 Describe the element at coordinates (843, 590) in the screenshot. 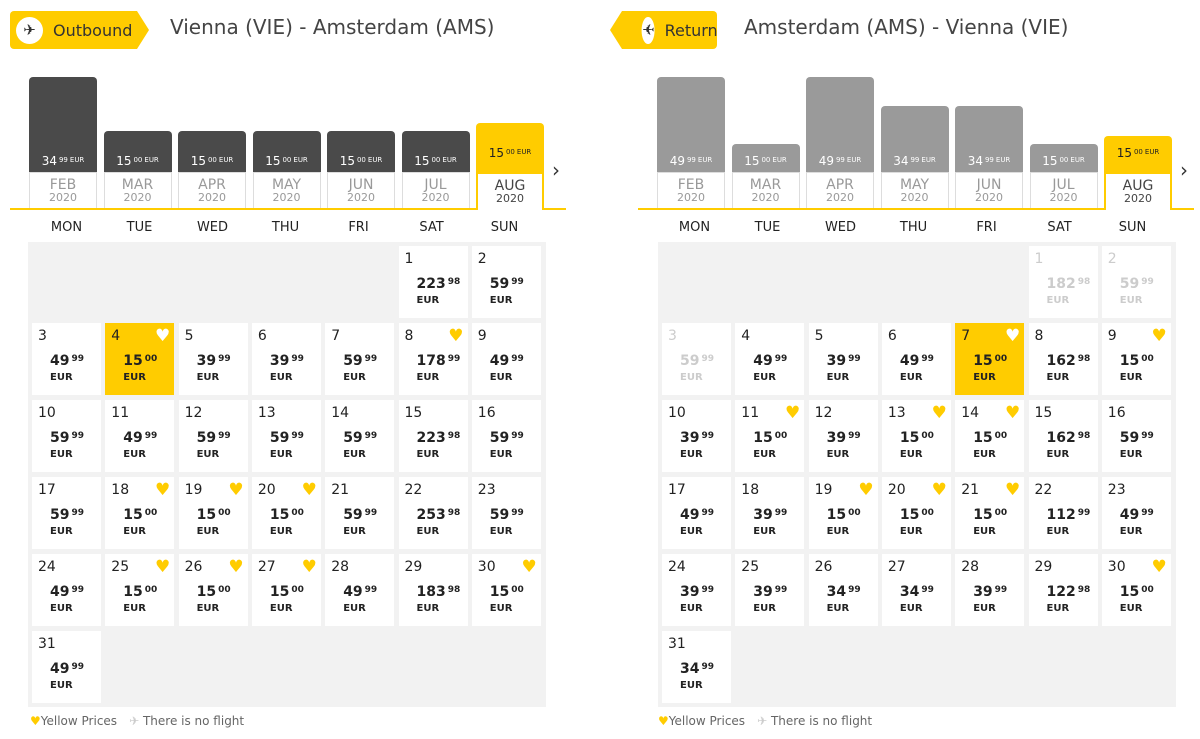

I see `day-cell: 26 34 99 EUR` at that location.